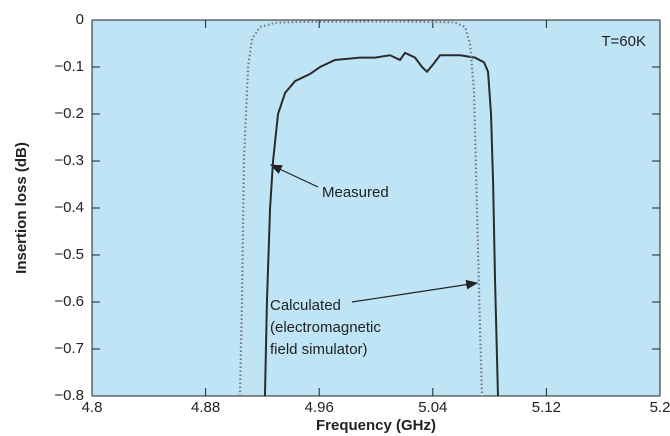  I want to click on x-tick-label: 4.96, so click(319, 407).